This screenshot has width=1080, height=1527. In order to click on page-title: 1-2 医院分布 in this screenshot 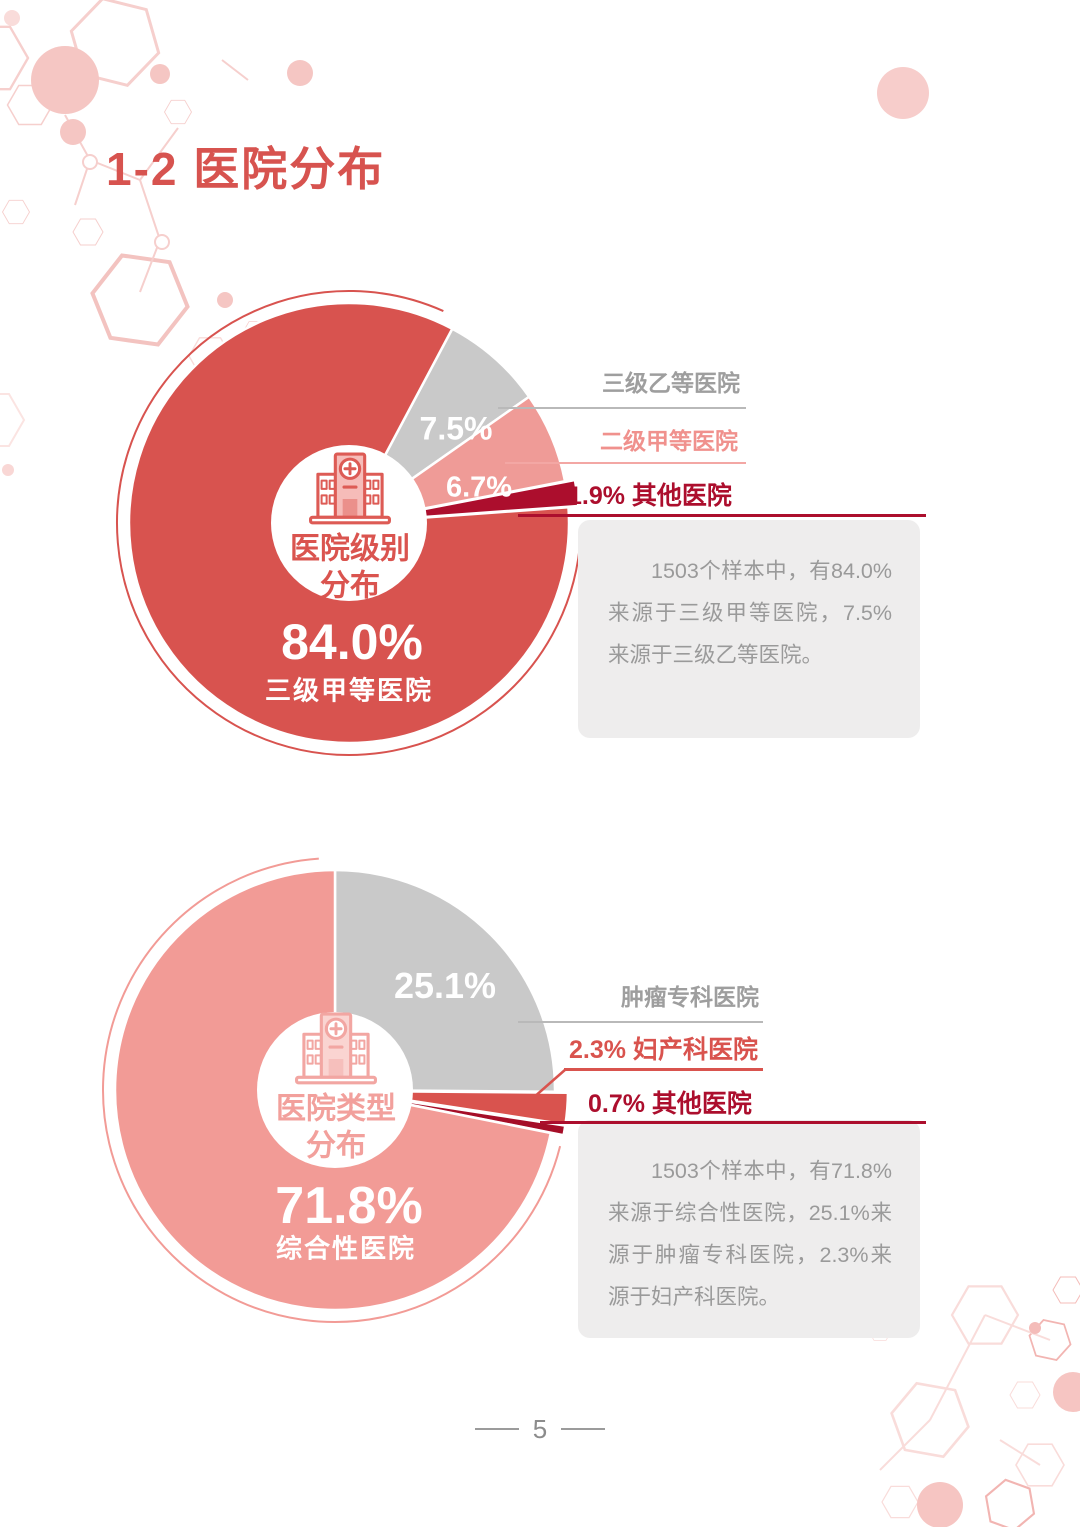, I will do `click(246, 169)`.